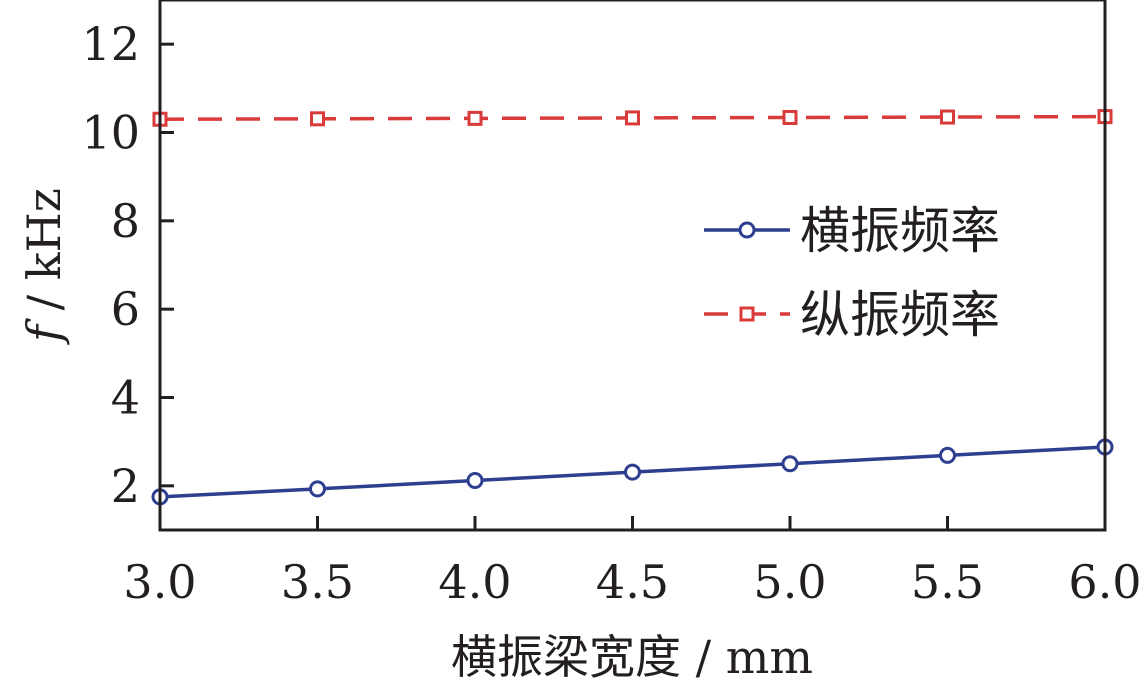 The image size is (1145, 687). Describe the element at coordinates (632, 582) in the screenshot. I see `x-tick-label: 4.5` at that location.